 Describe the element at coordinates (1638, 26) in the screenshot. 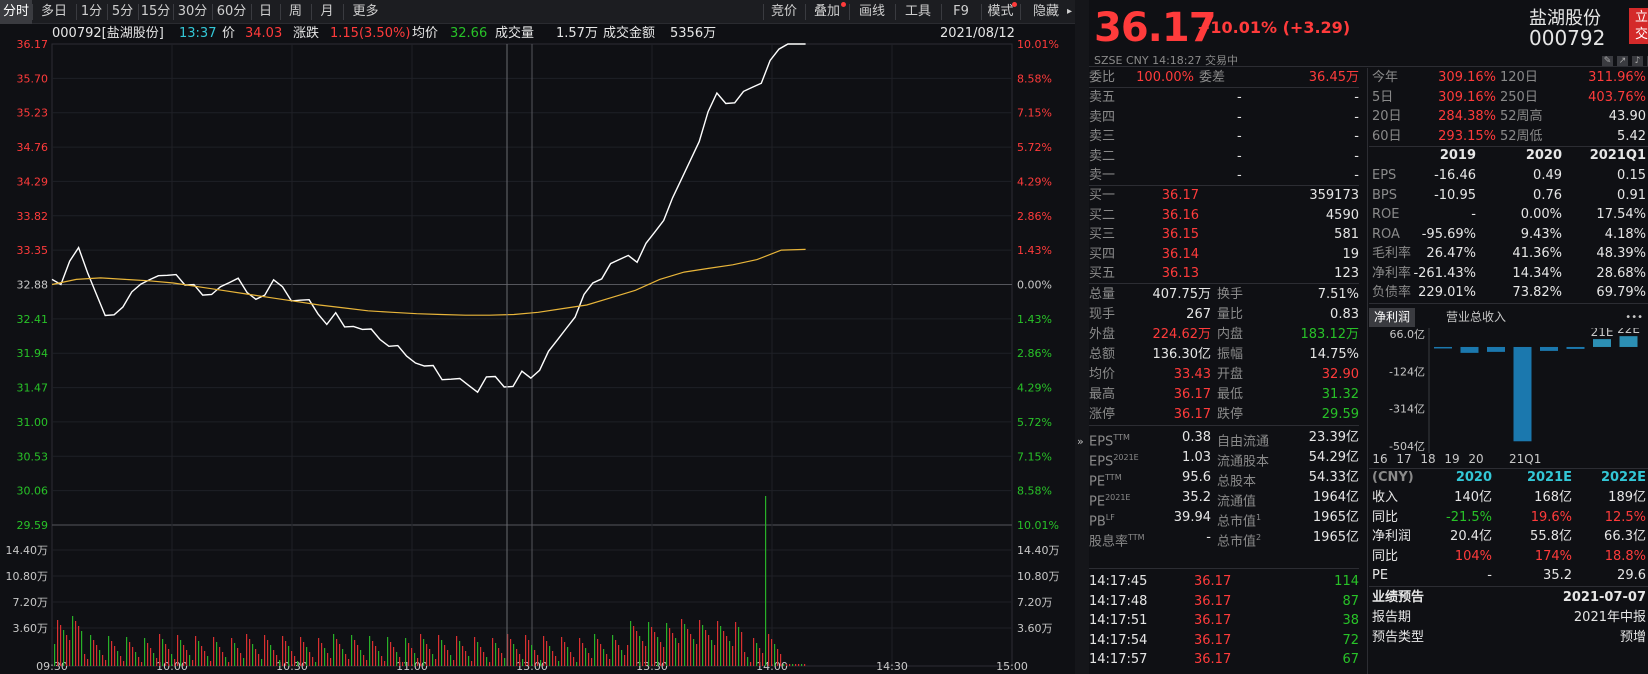

I see `trade-now-button: 立即交易` at that location.